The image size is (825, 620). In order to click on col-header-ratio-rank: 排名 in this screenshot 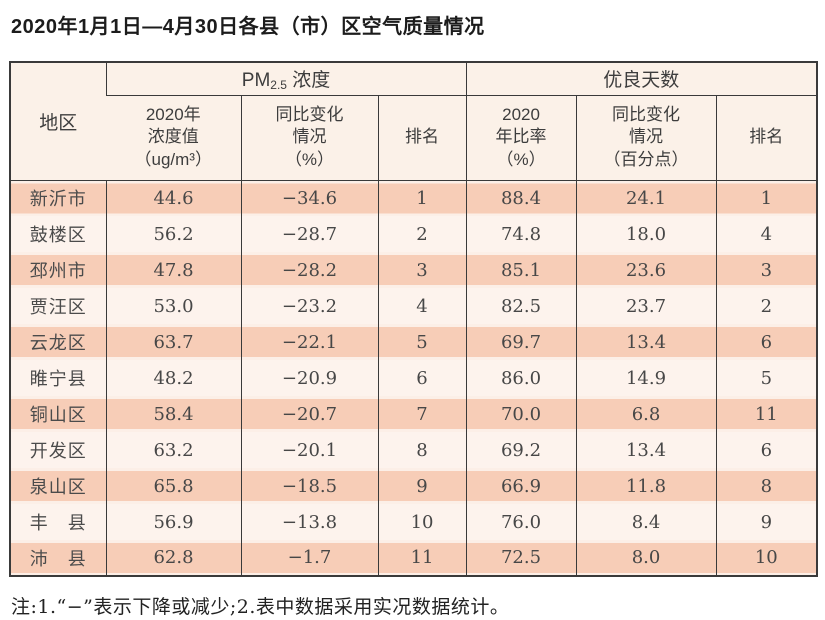, I will do `click(766, 138)`.